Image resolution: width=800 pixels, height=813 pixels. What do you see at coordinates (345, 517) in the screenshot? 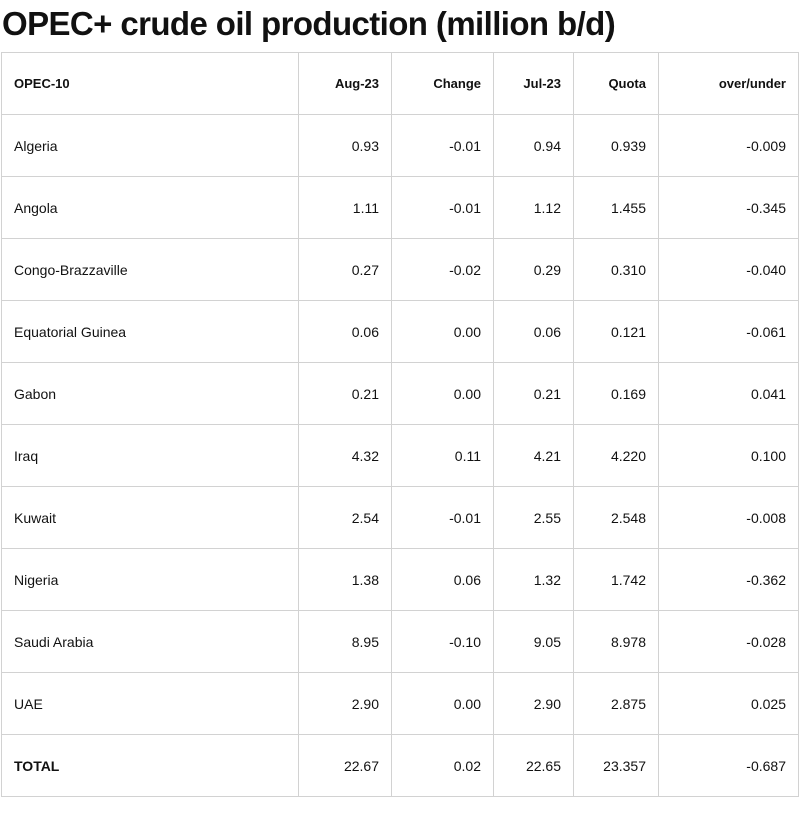
I see `table-cell: 2.54` at bounding box center [345, 517].